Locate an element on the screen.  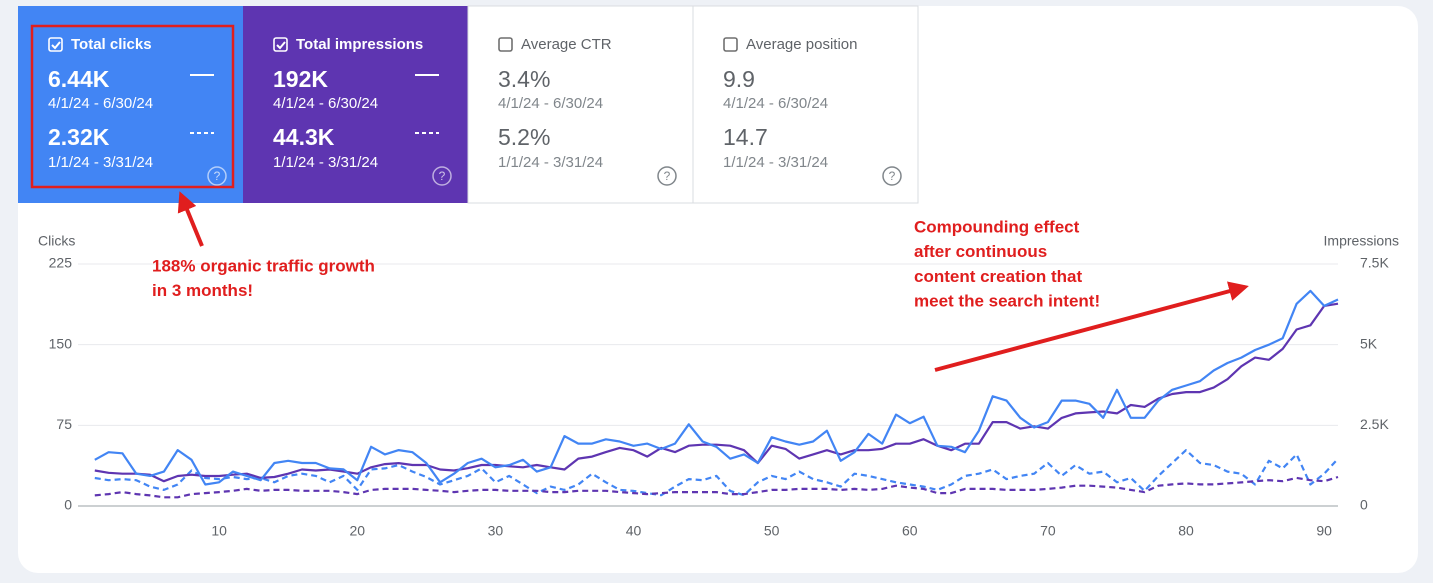
metric-value: 44.3K is located at coordinates (304, 137).